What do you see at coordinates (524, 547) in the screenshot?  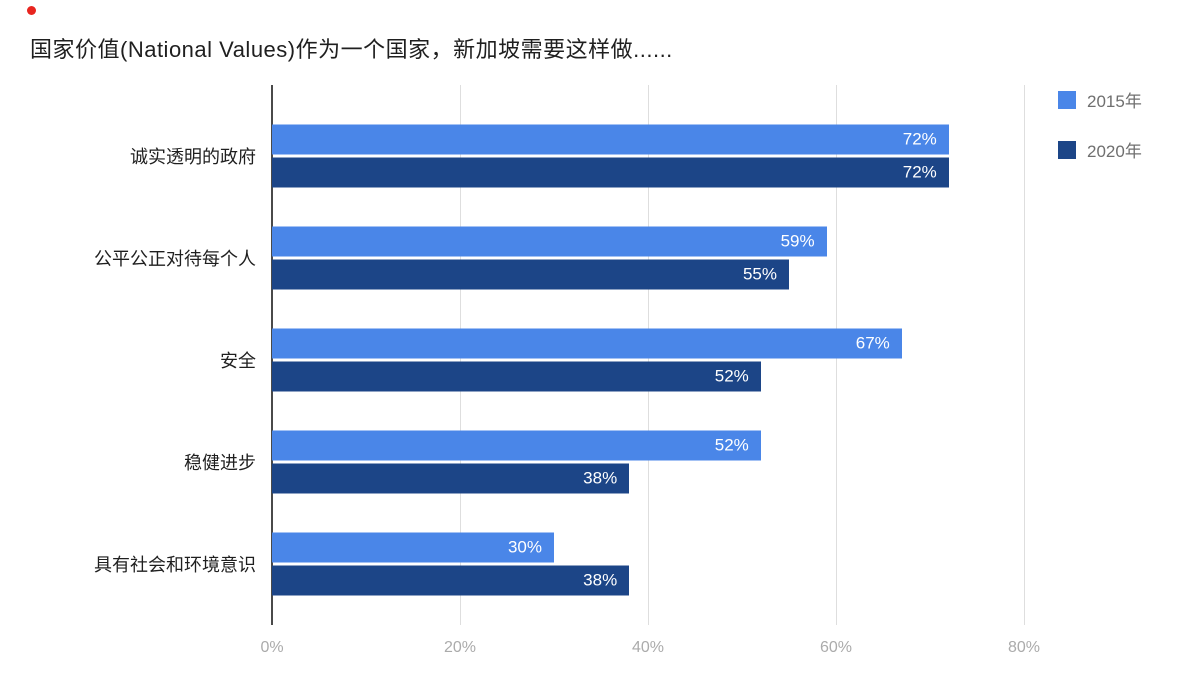 I see `bar-value-label: 30%` at bounding box center [524, 547].